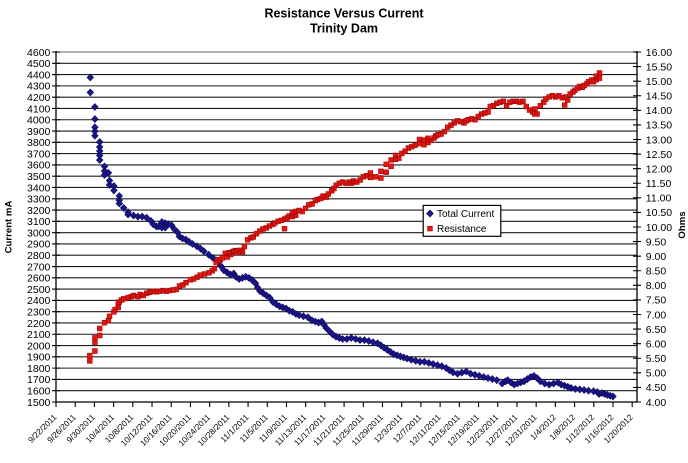  I want to click on svg-text: 10.00, so click(659, 228).